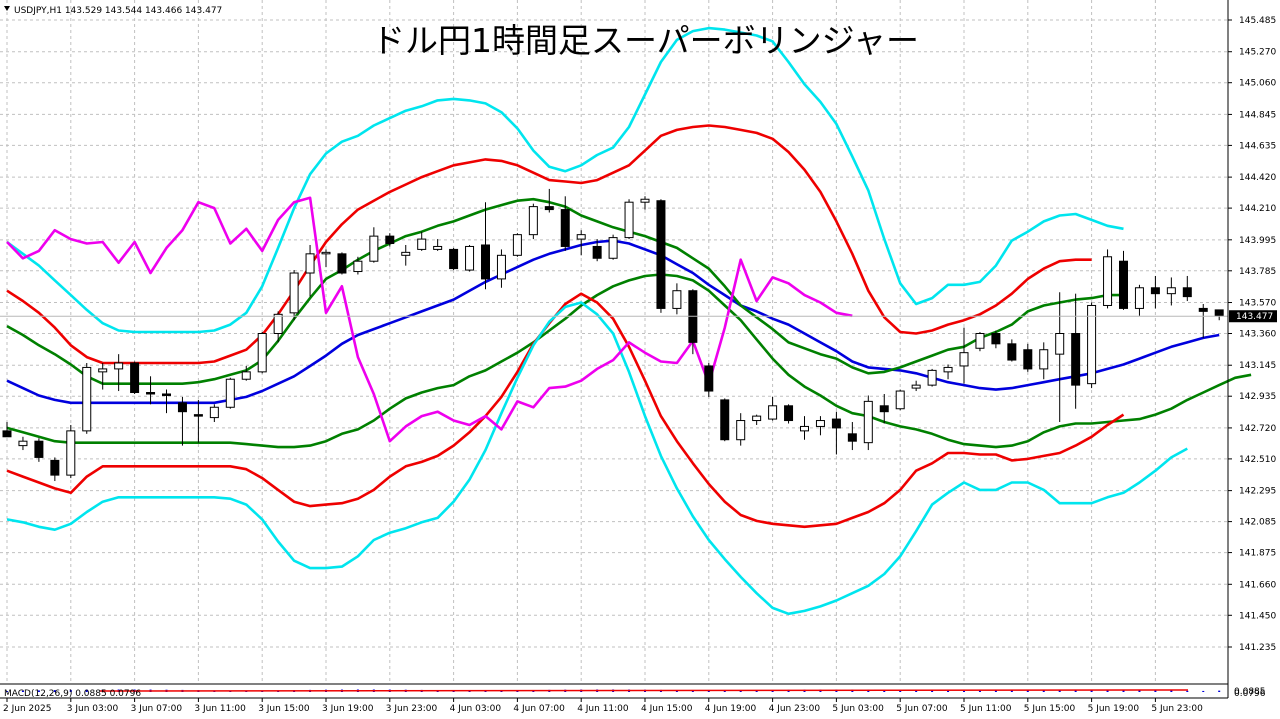 This screenshot has height=719, width=1280. What do you see at coordinates (220, 709) in the screenshot?
I see `x-tick-label: 3 Jun 11:00` at bounding box center [220, 709].